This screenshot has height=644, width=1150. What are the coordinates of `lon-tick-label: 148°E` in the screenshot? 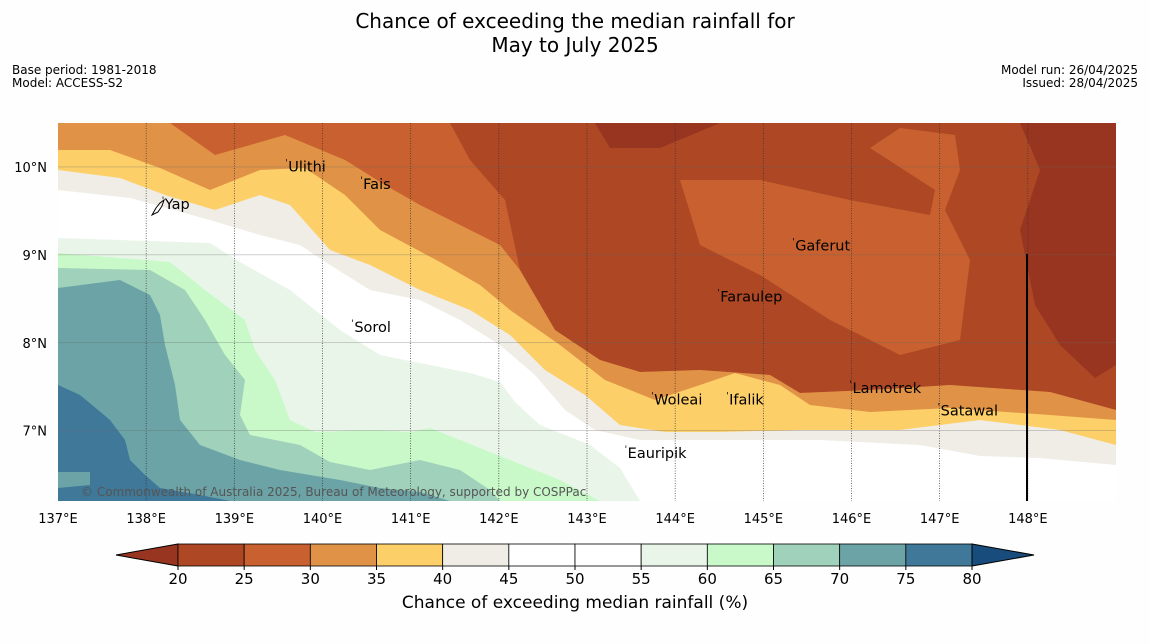 It's located at (1028, 519).